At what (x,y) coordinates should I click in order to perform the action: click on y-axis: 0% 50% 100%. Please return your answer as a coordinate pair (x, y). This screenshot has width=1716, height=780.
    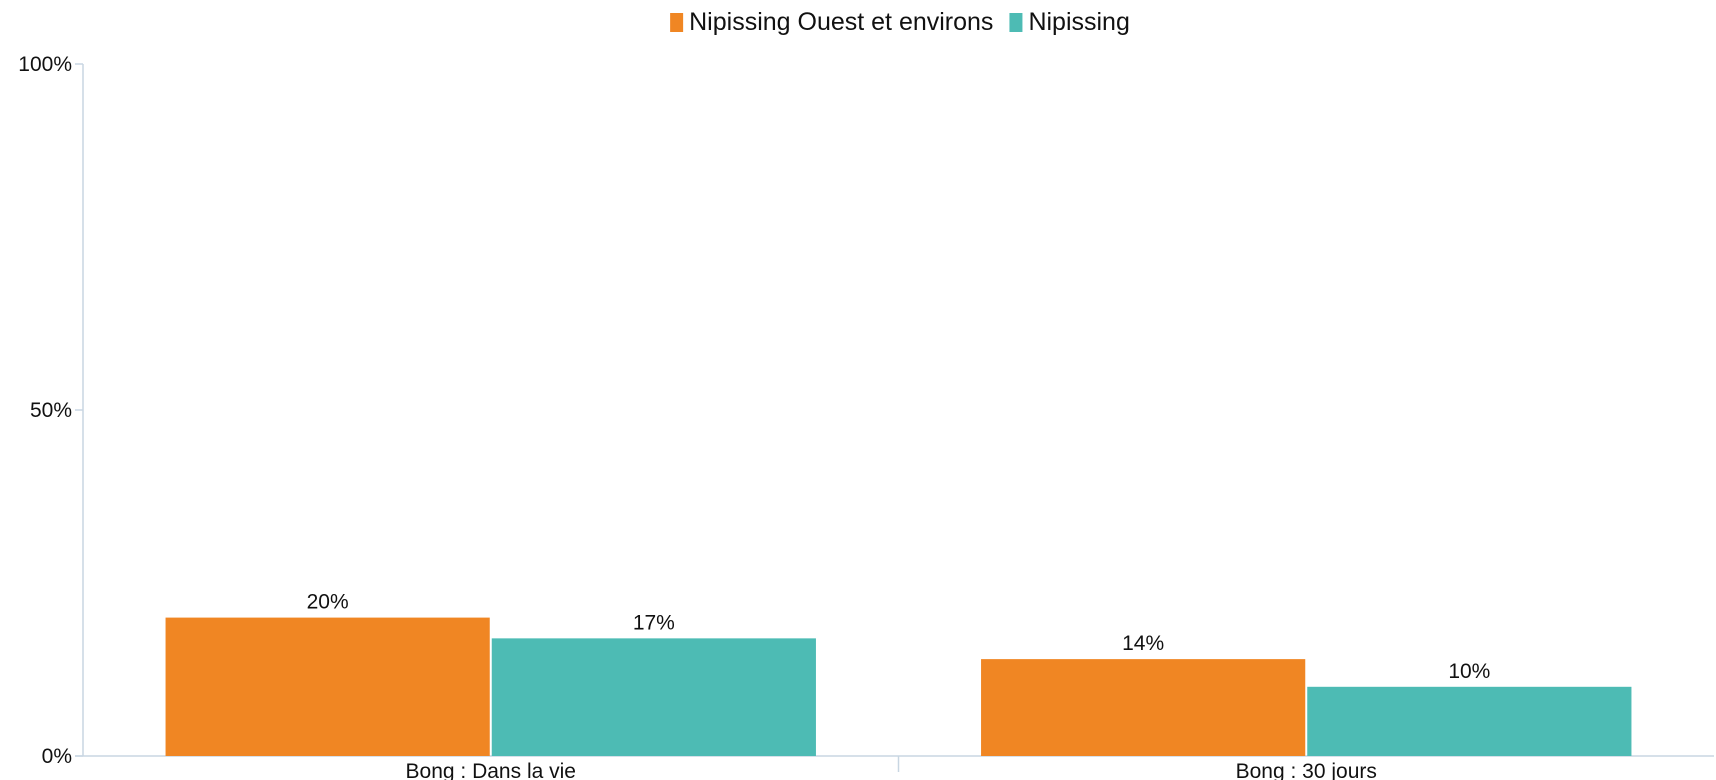
    Looking at the image, I should click on (51, 410).